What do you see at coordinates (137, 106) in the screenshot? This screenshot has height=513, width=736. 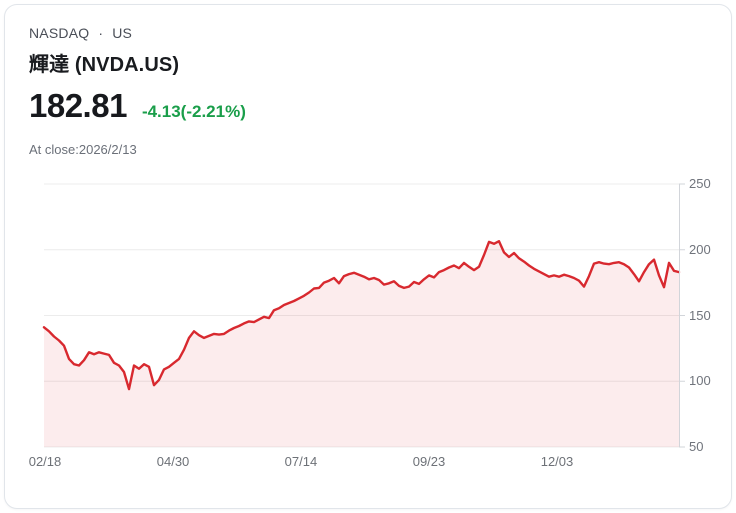 I see `price-row: 182.81 -4.13(-2.21%)` at bounding box center [137, 106].